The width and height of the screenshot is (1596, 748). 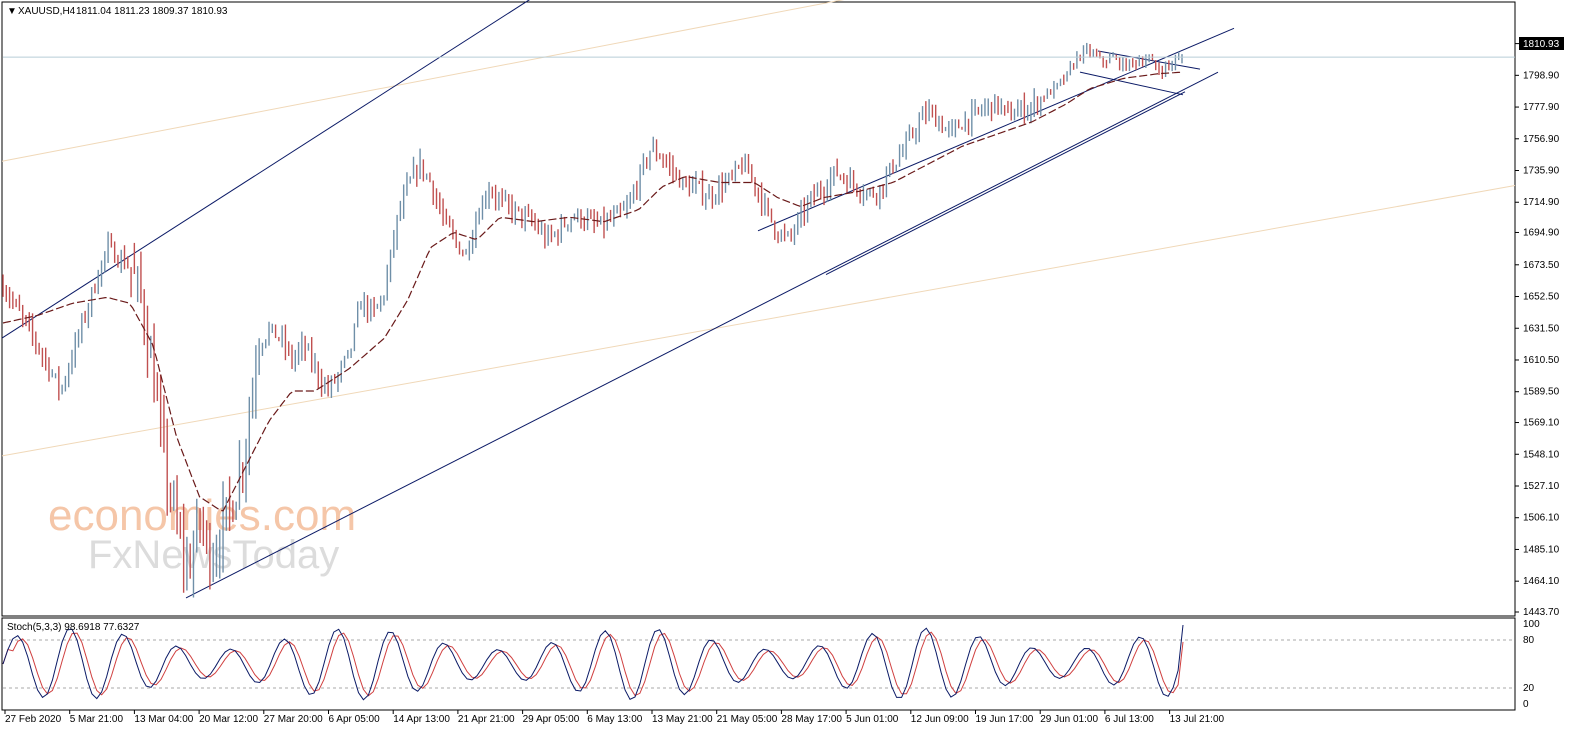 I want to click on x-tick-label: 19 Jun 17:00, so click(x=1005, y=719).